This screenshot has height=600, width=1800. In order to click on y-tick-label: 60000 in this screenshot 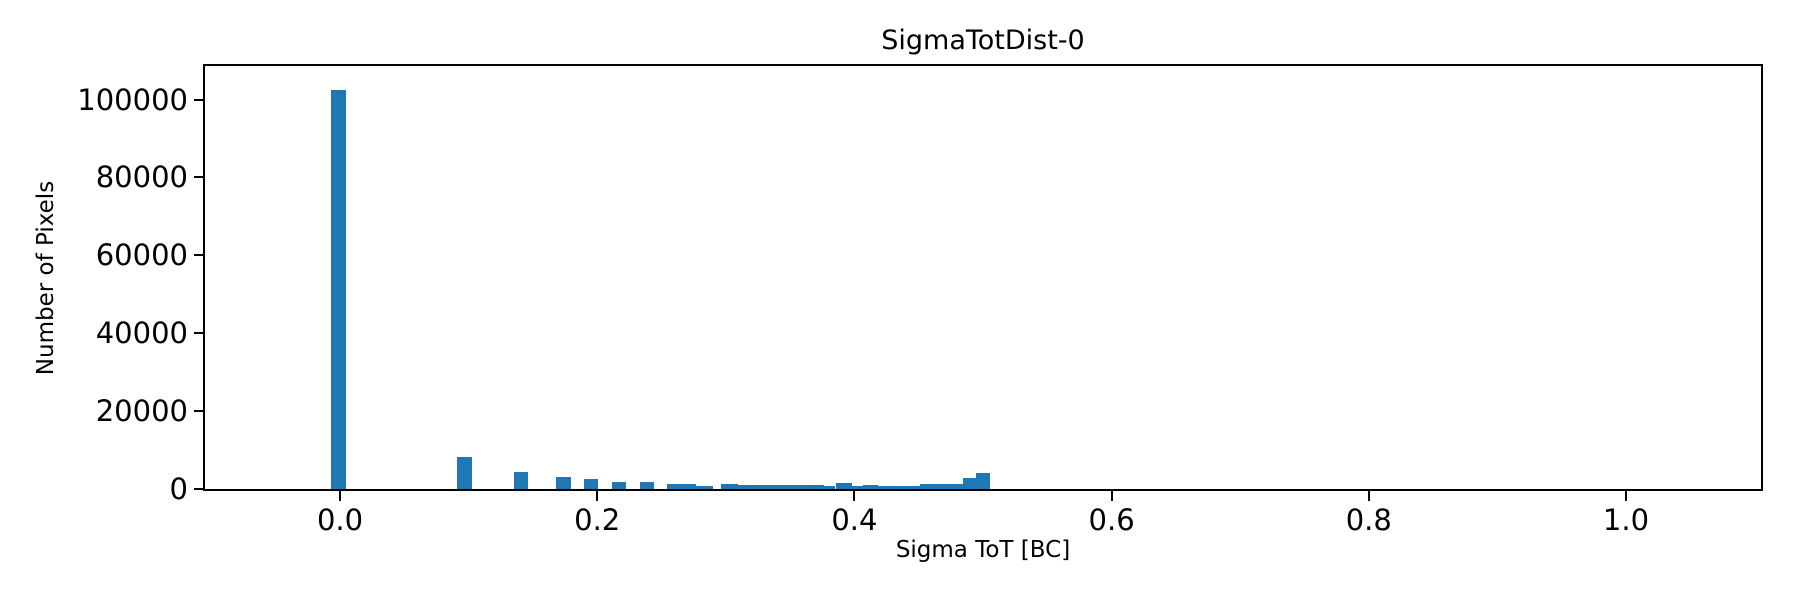, I will do `click(141, 255)`.